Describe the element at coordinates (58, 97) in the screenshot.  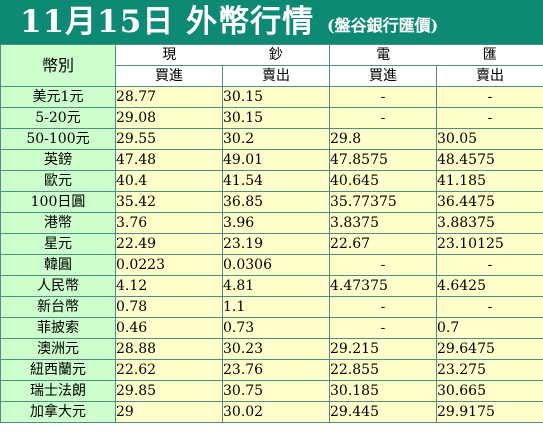
I see `currency-name: 美元1元` at that location.